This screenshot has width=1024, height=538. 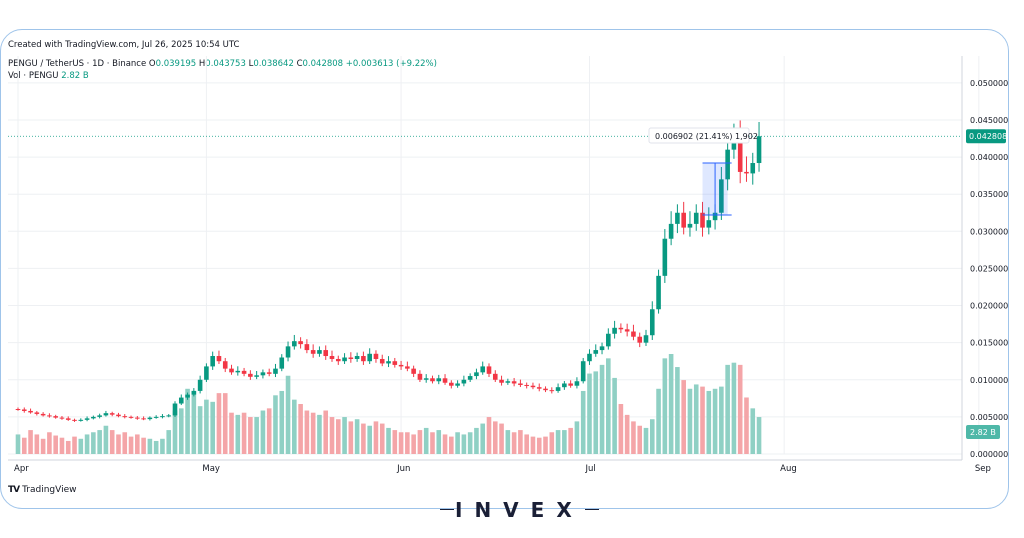 I want to click on open-value: 0.039195, so click(x=176, y=64).